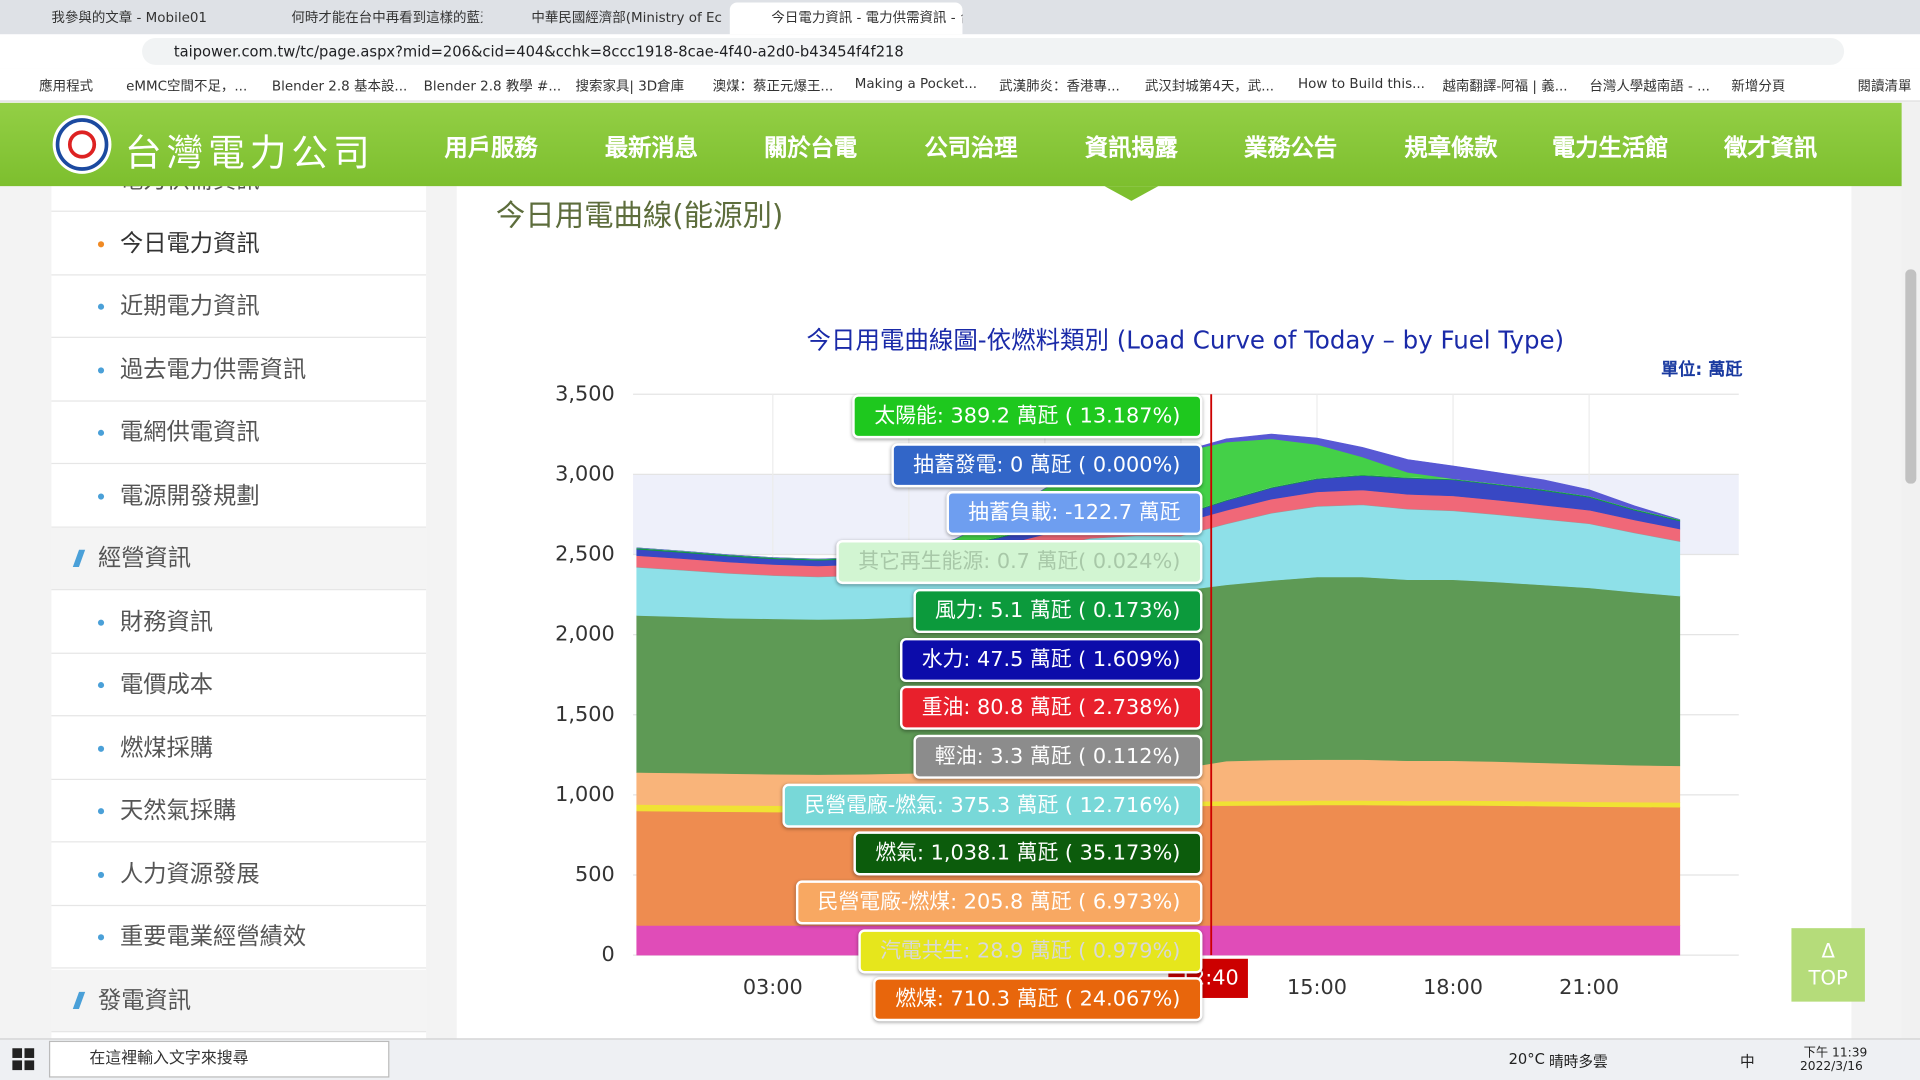 This screenshot has width=1920, height=1080. I want to click on sidebar-label: 近期電力資訊, so click(190, 306).